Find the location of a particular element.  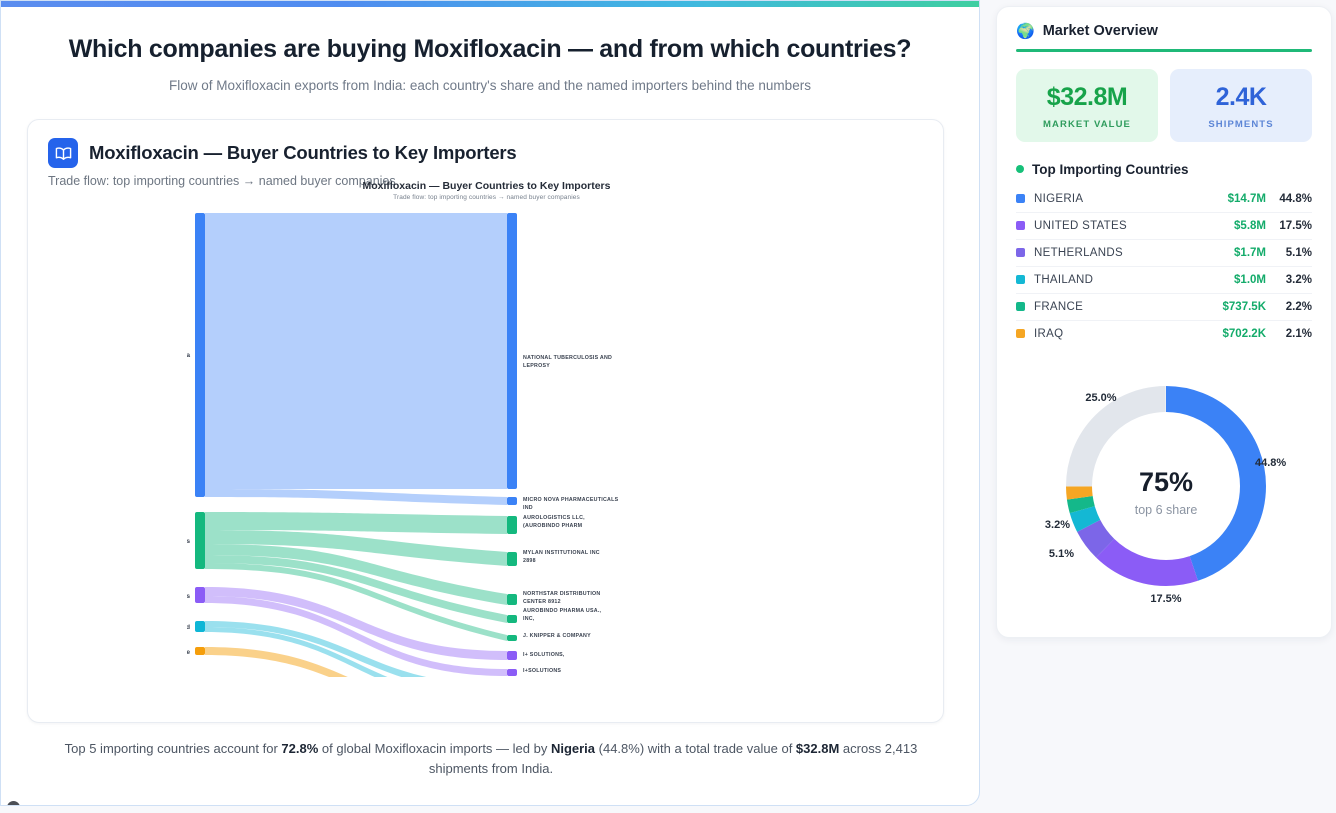

sankey-target-label-aurologistics-l2: (AUROBINDO PHARM is located at coordinates (553, 526).